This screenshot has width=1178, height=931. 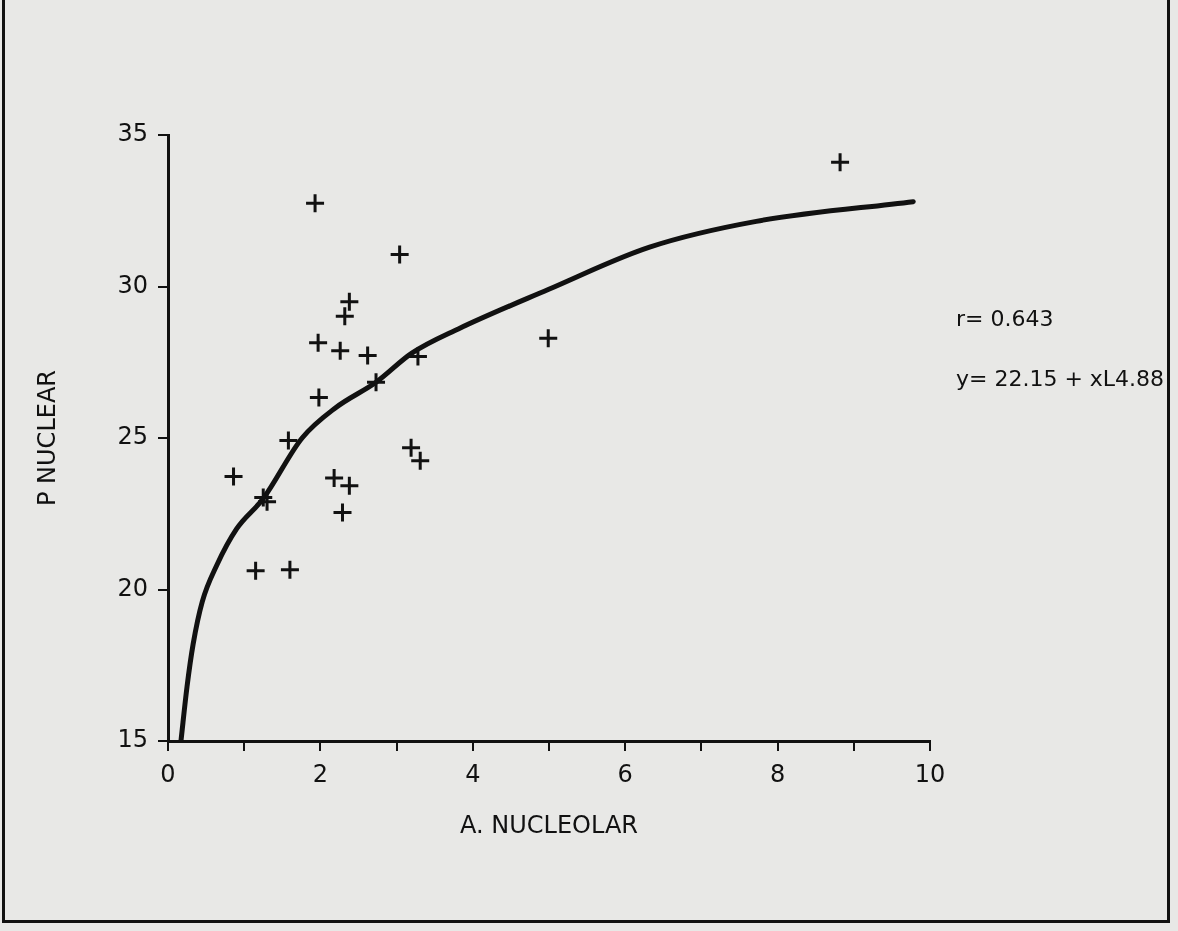 I want to click on y-axis-title: P NUCLEAR, so click(x=46, y=438).